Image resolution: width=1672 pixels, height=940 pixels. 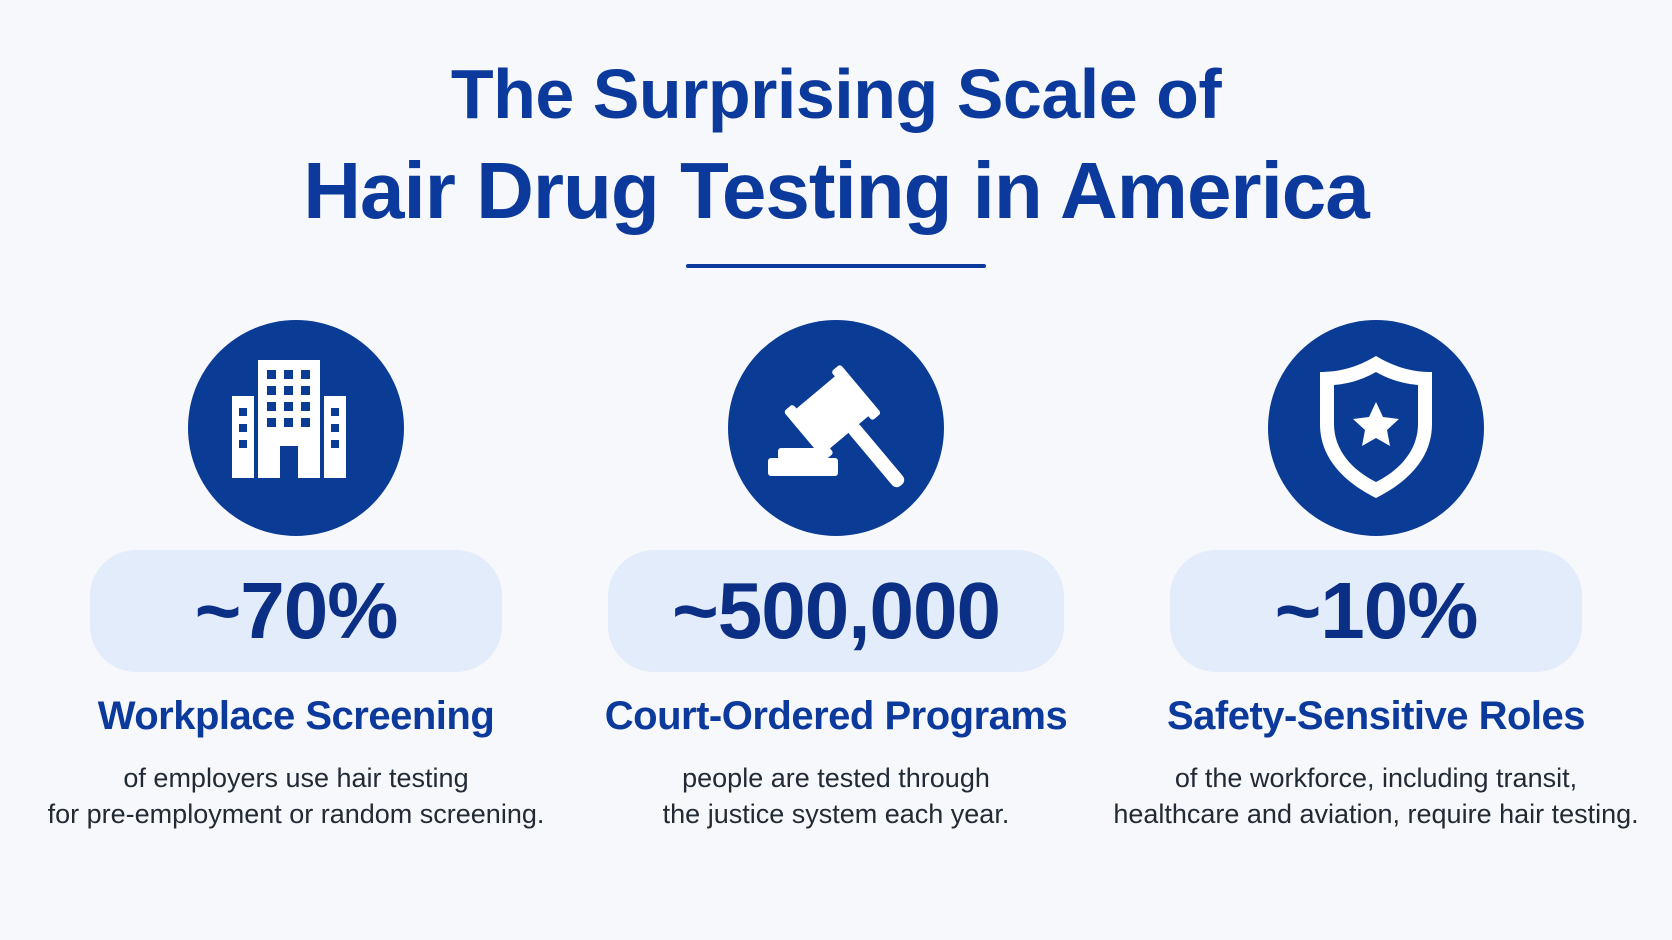 I want to click on stat-badge: ~70%, so click(x=296, y=611).